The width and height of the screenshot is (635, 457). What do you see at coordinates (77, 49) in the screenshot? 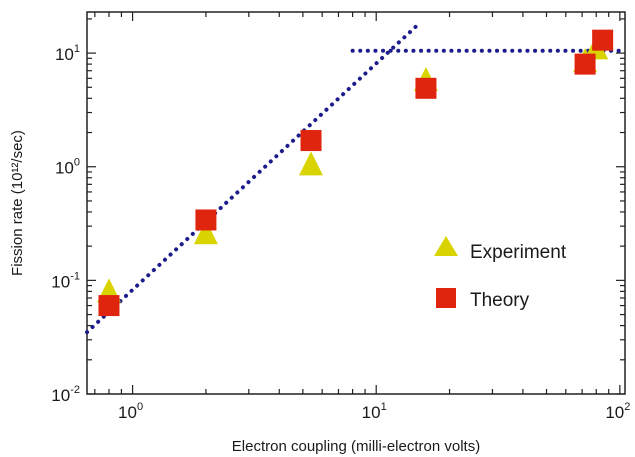
I see `y-tick-label-exponent: 1` at bounding box center [77, 49].